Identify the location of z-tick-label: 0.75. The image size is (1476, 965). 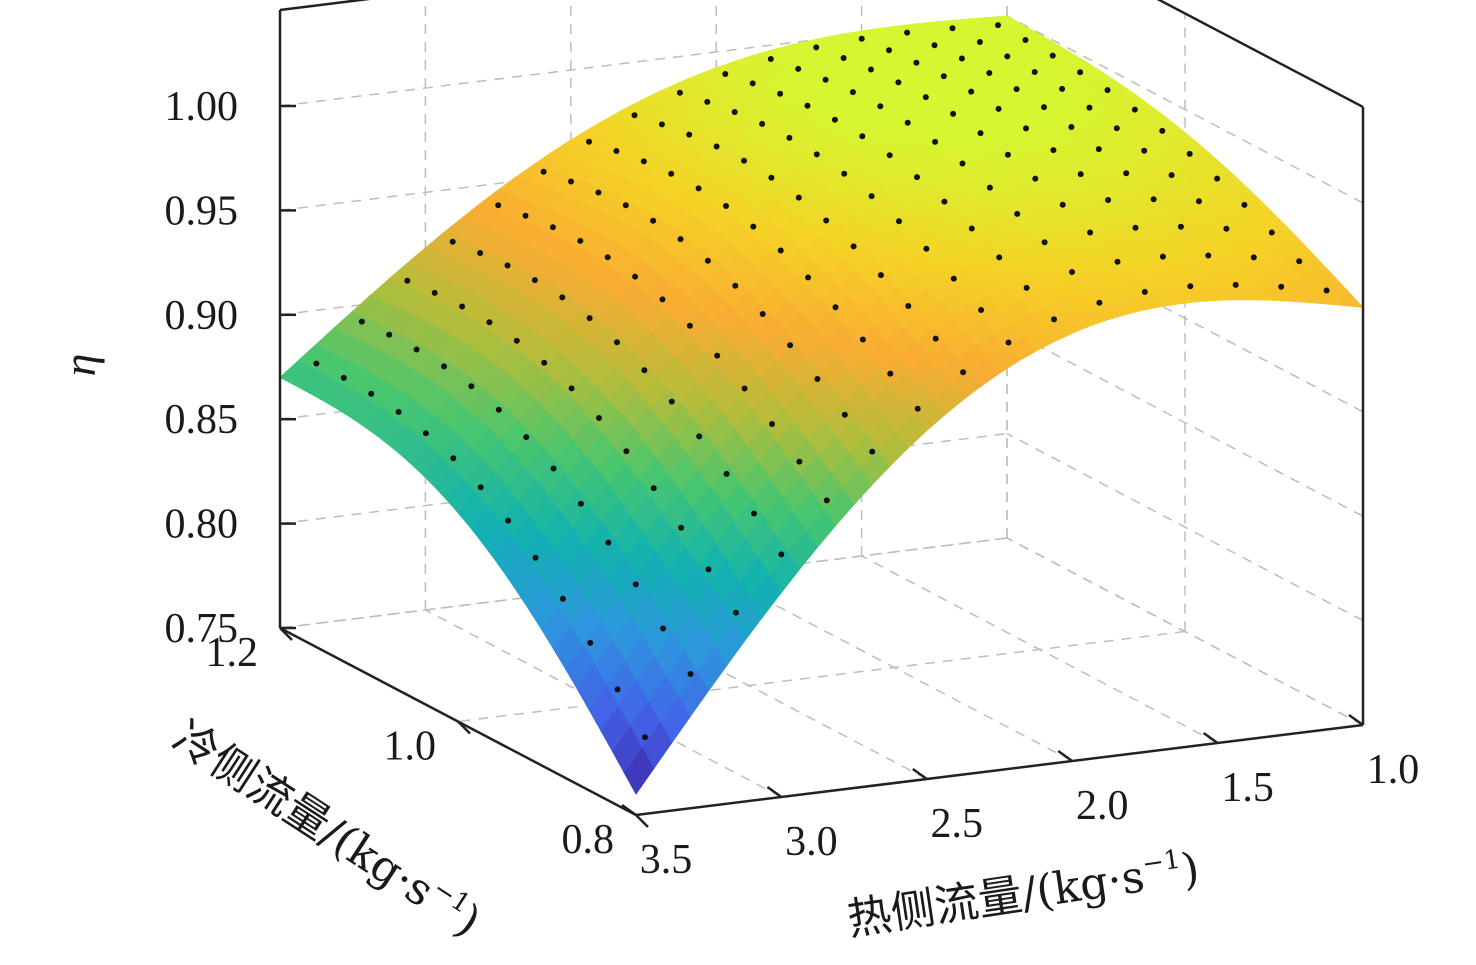
(202, 629).